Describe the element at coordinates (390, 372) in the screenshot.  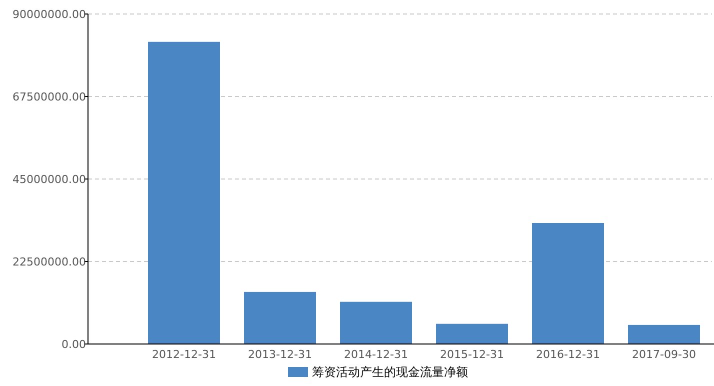
I see `legend-label: 筹资活动产生的现金流量净额` at that location.